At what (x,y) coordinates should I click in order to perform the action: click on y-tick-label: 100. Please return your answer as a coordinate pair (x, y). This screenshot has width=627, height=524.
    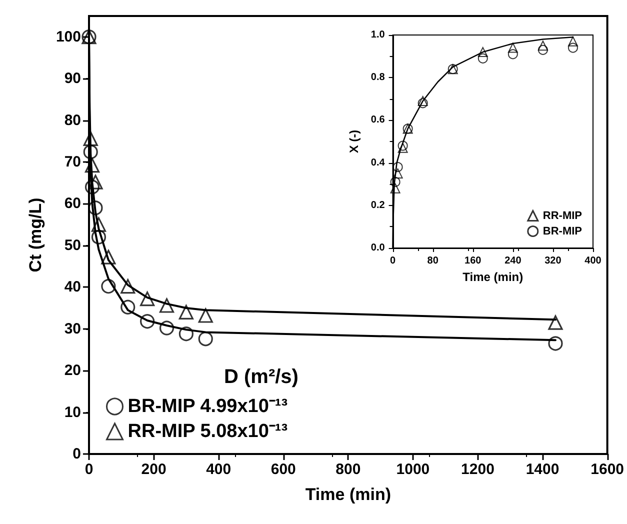
    Looking at the image, I should click on (68, 37).